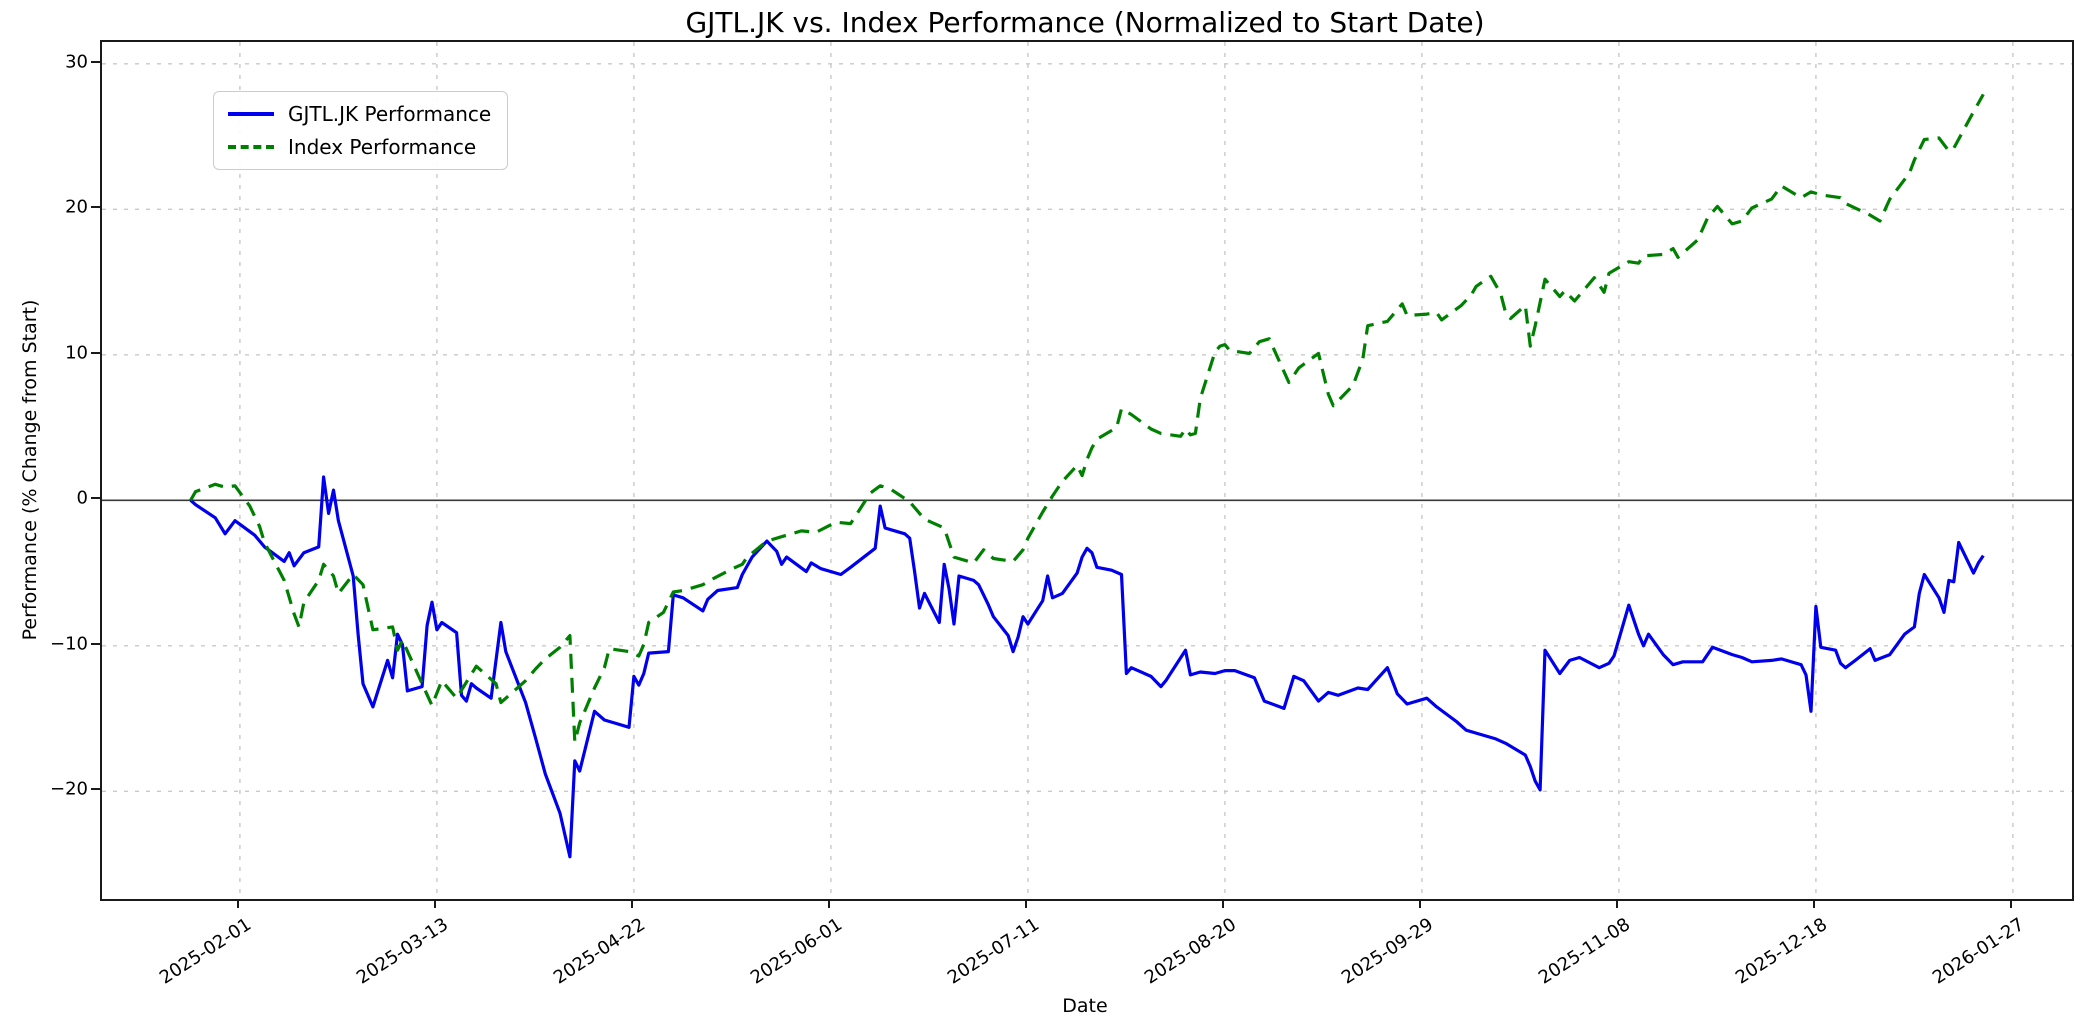 This screenshot has height=1035, width=2084. Describe the element at coordinates (994, 951) in the screenshot. I see `x-tick-label: 2025-07-11` at that location.